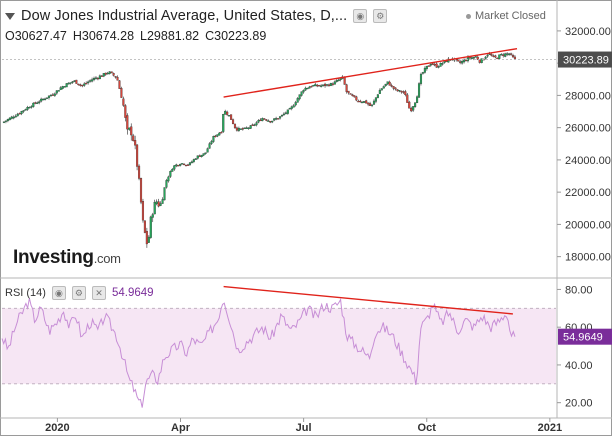 The width and height of the screenshot is (612, 436). Describe the element at coordinates (506, 16) in the screenshot. I see `market-status: Market Closed` at that location.